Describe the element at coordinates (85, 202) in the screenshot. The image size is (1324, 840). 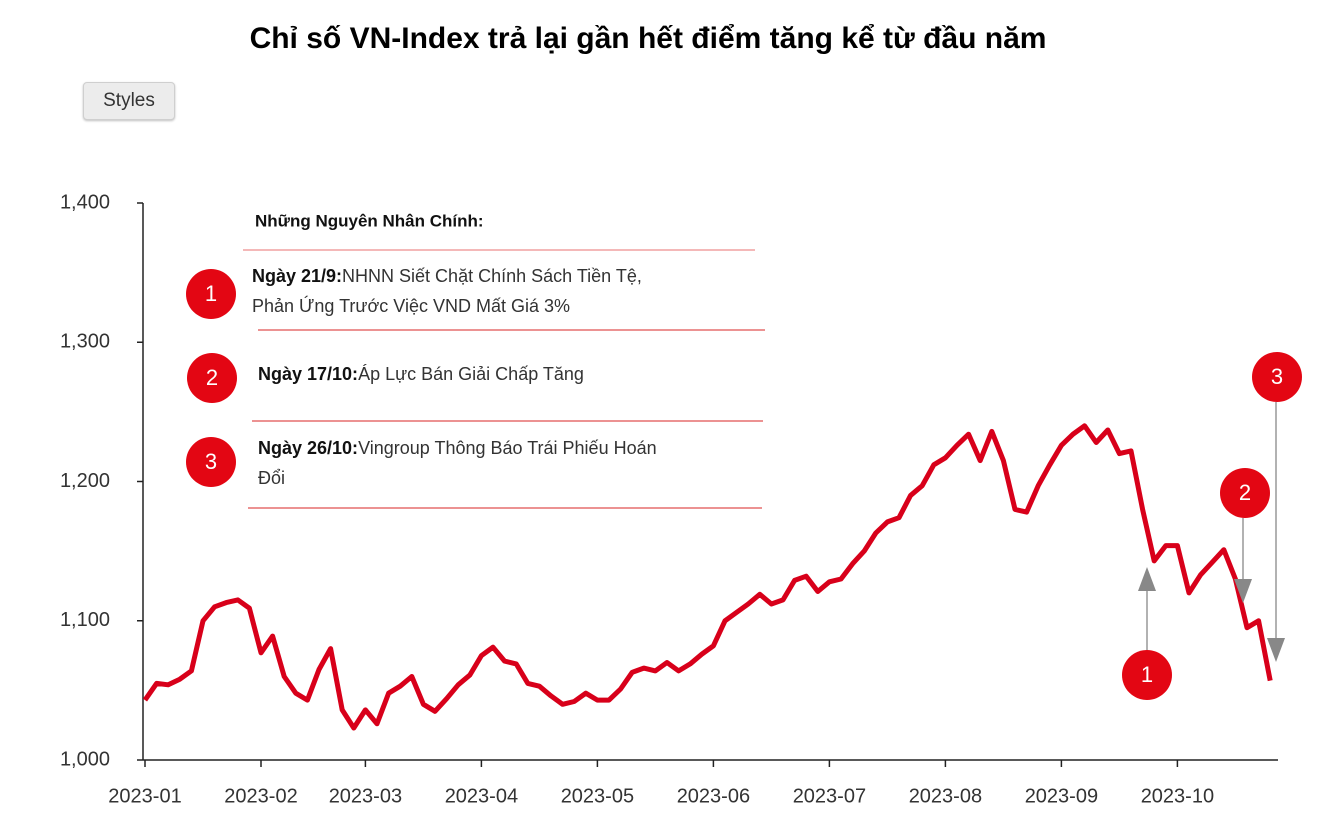
I see `y-tick-label: 1,400` at that location.